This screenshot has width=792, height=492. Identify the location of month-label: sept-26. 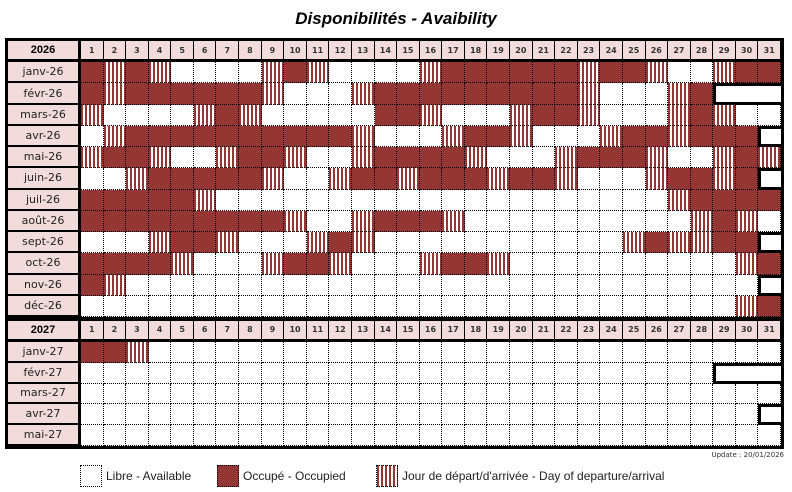
(44, 243).